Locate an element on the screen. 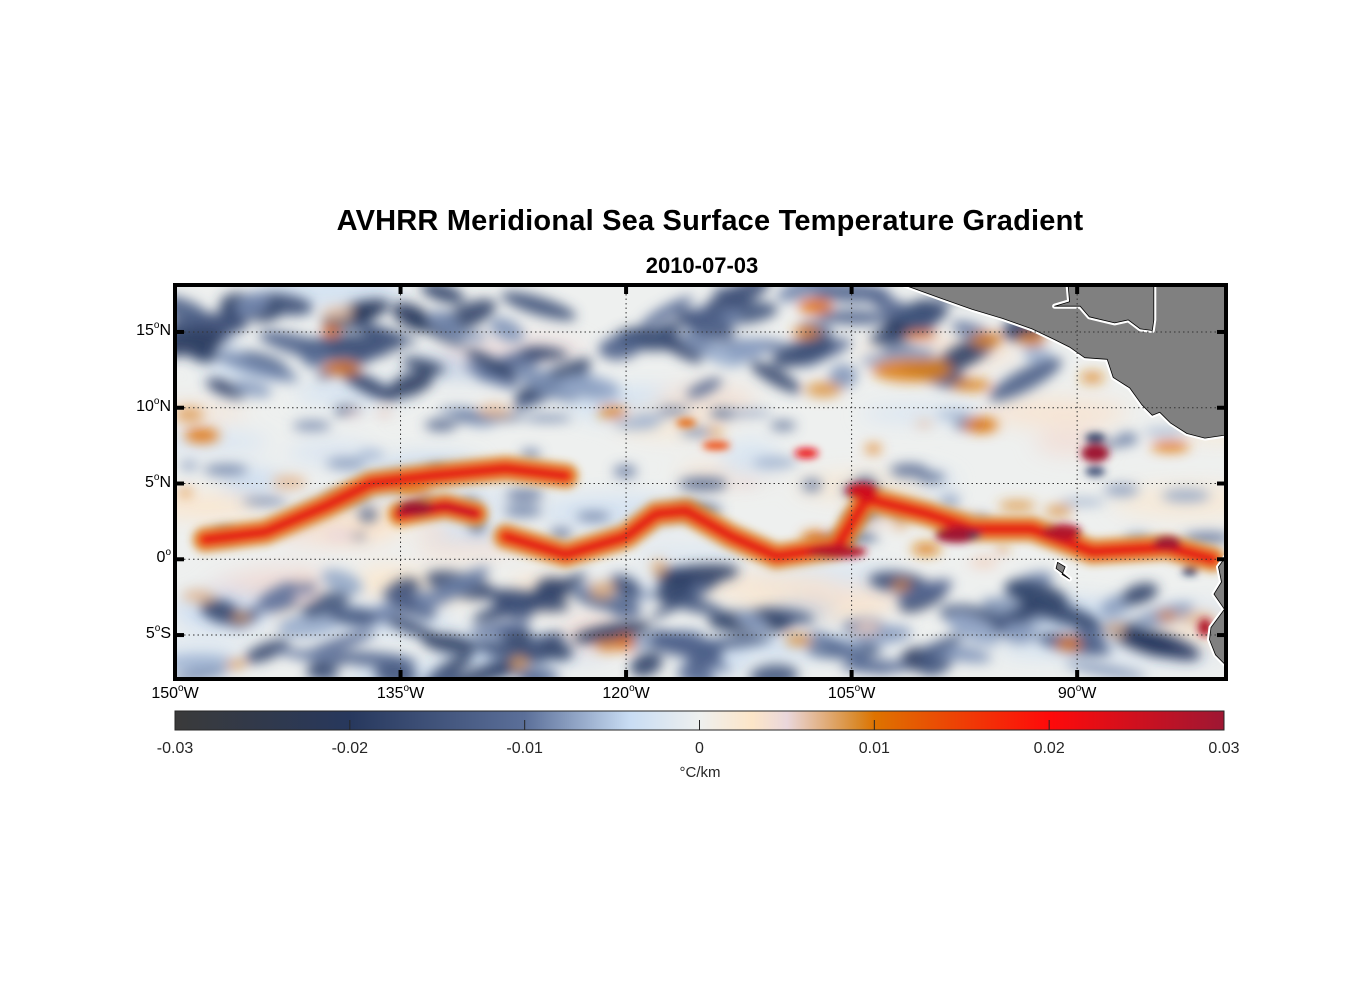 Image resolution: width=1356 pixels, height=1000 pixels. lat-tick-label: 0o is located at coordinates (141, 557).